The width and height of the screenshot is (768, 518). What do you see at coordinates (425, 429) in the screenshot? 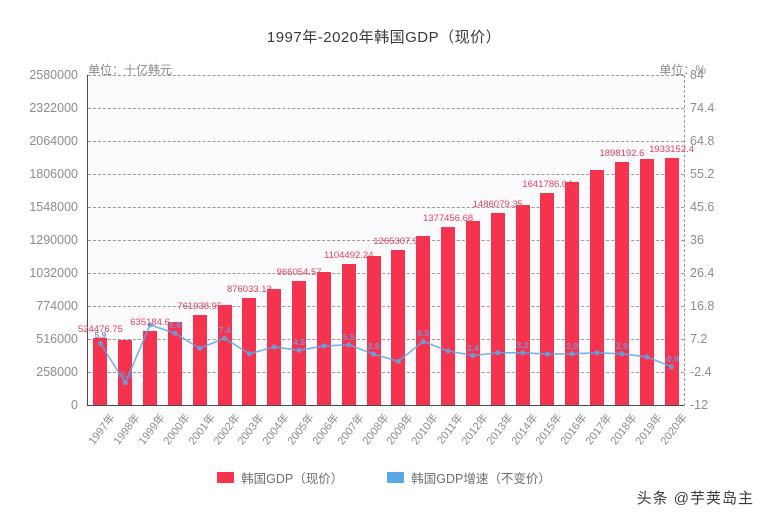
I see `x-axis-tick-label: 2010年` at bounding box center [425, 429].